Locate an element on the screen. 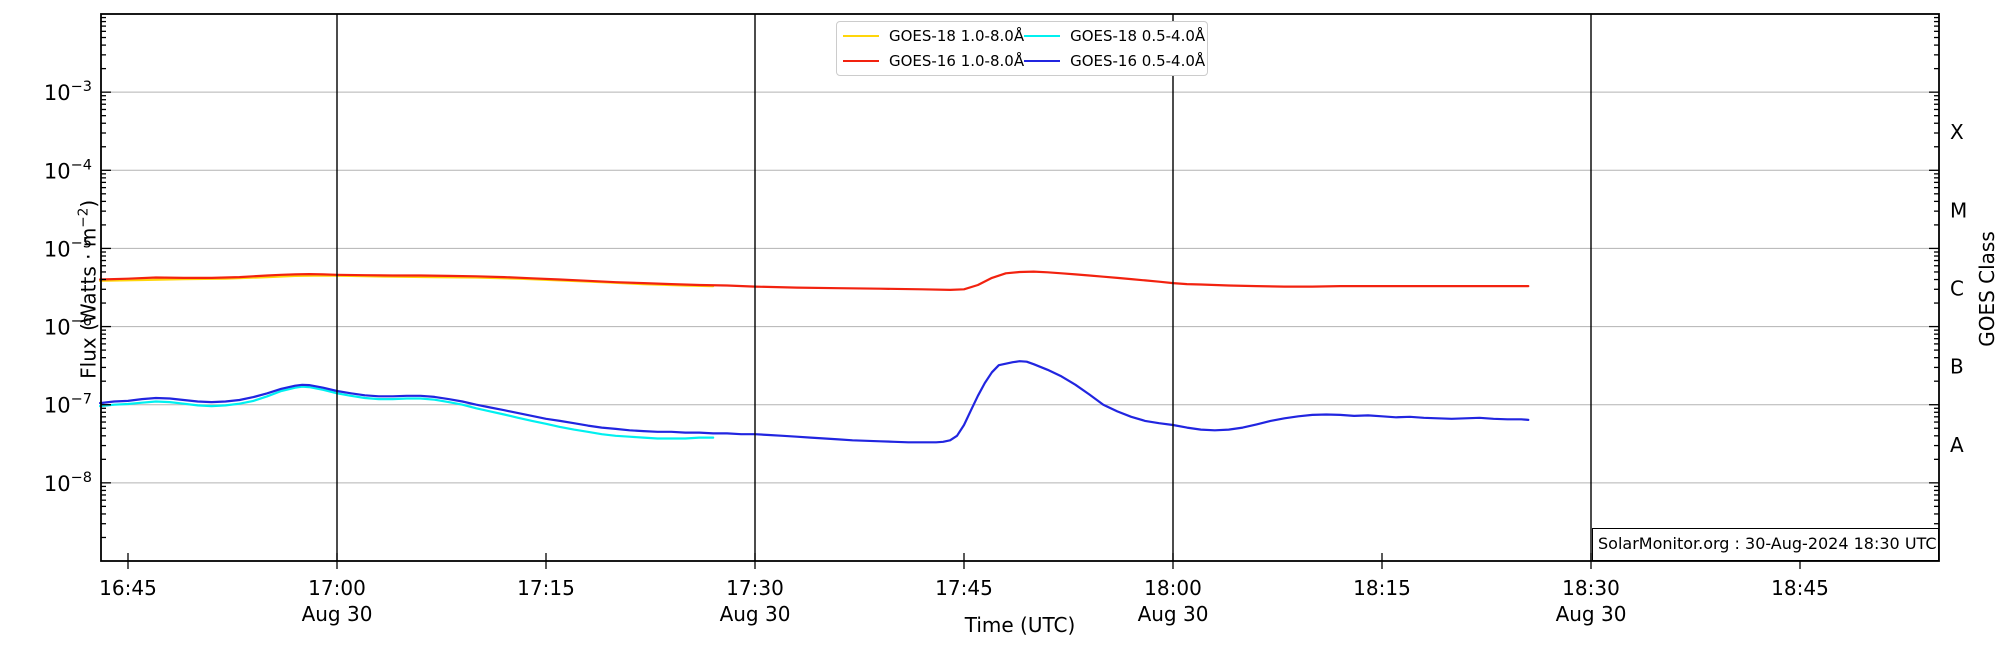 Image resolution: width=2000 pixels, height=650 pixels. y-tick-label: 10⁻⁸ is located at coordinates (68, 483).